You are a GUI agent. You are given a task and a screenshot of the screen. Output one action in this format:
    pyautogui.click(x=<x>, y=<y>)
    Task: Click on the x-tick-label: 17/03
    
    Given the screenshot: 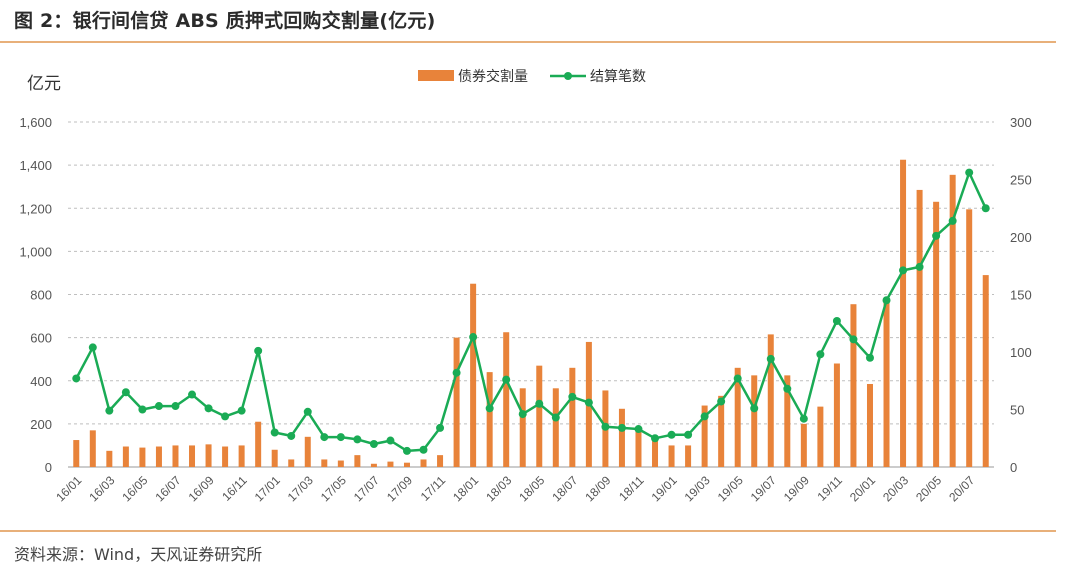 What is the action you would take?
    pyautogui.click(x=300, y=488)
    